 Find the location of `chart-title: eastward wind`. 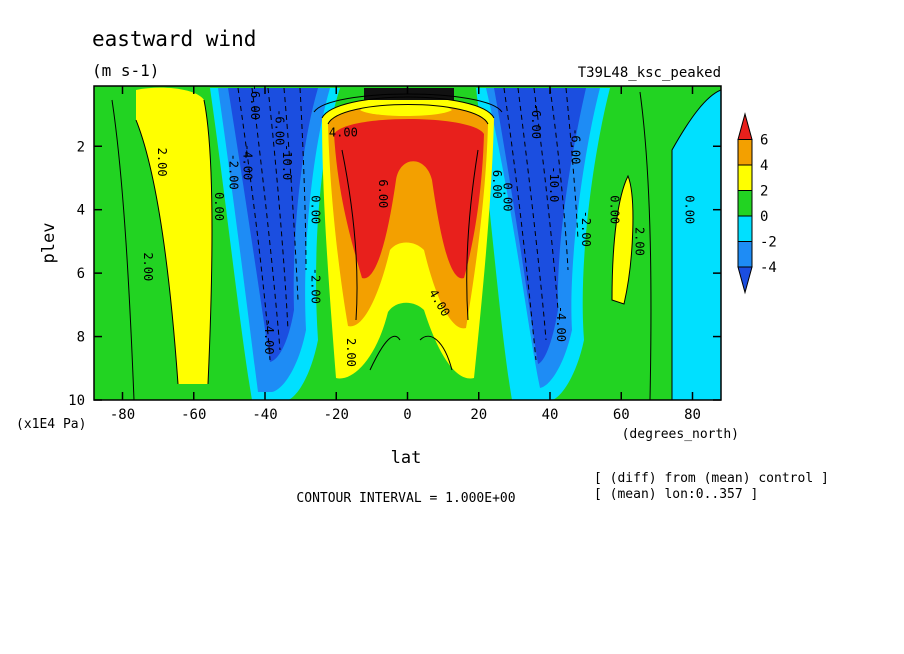

chart-title: eastward wind is located at coordinates (174, 39).